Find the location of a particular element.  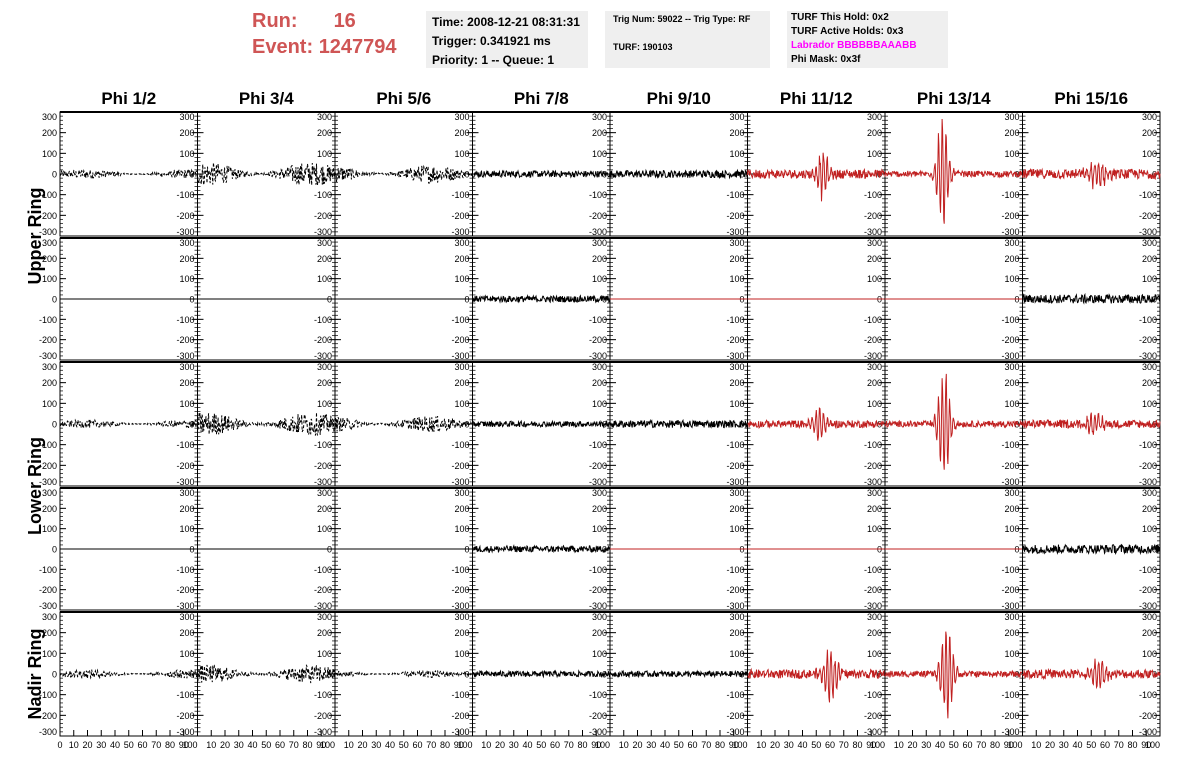

event-value: 1247794 is located at coordinates (357, 47).